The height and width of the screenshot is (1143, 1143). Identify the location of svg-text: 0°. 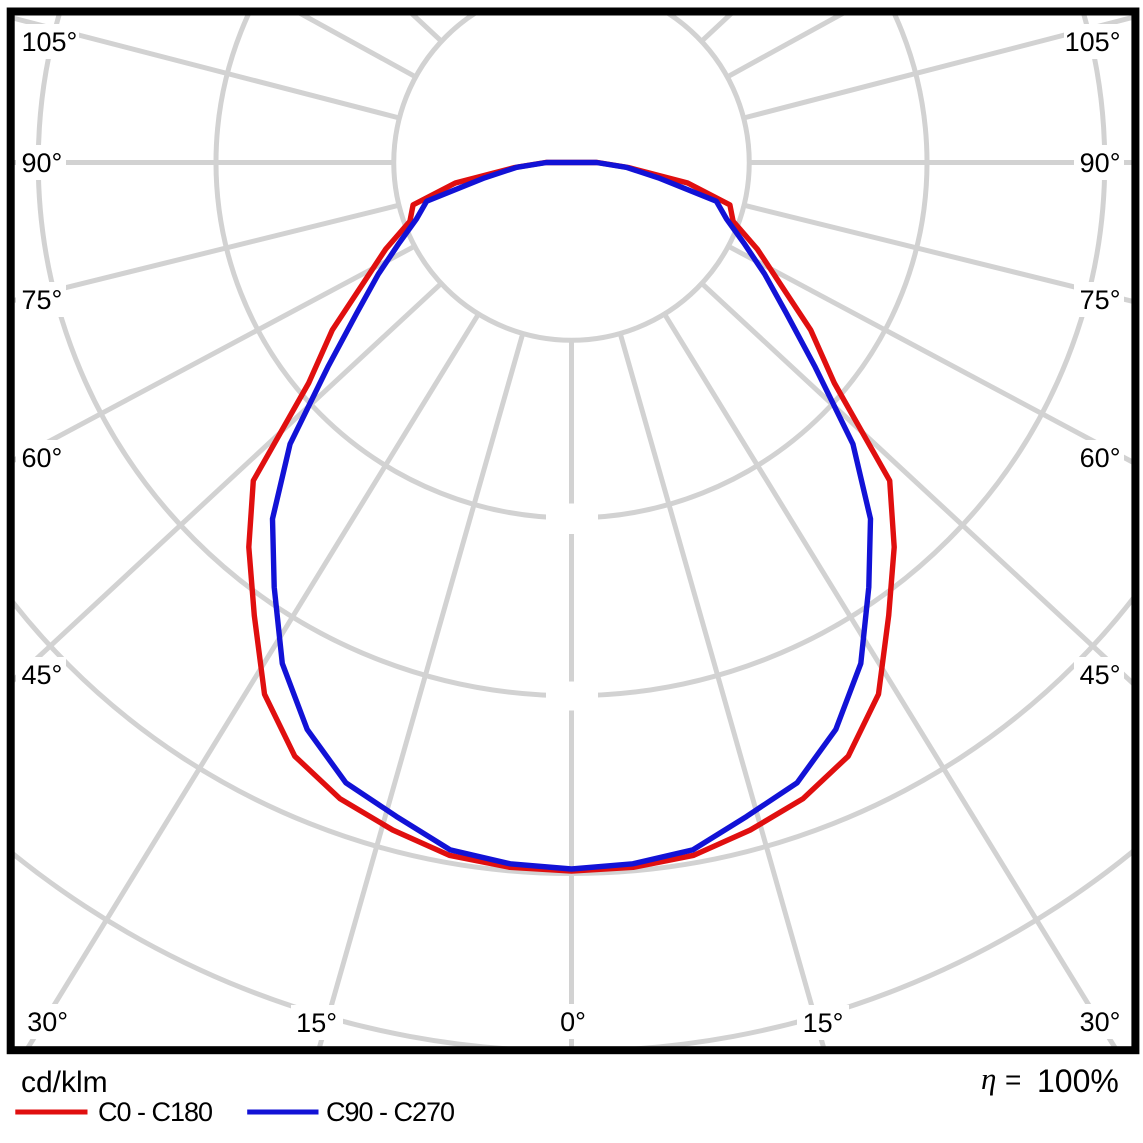
(573, 1022).